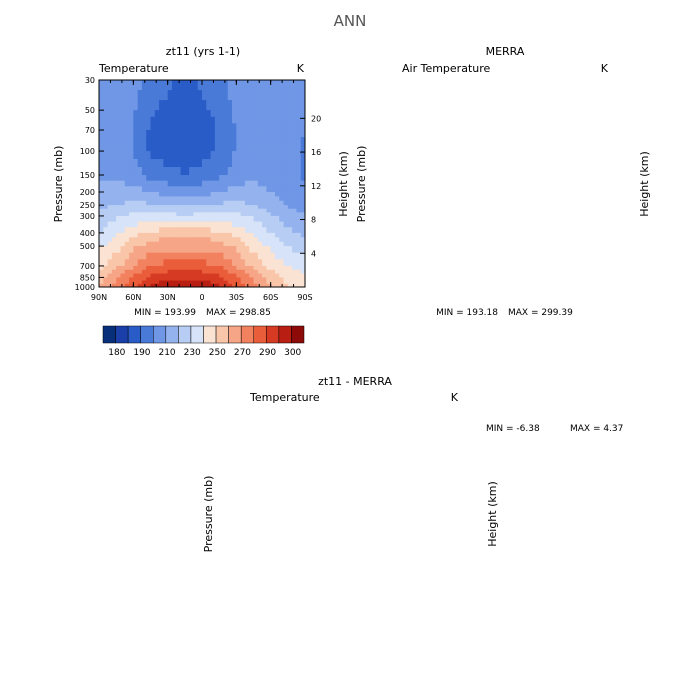 The height and width of the screenshot is (700, 700). What do you see at coordinates (168, 297) in the screenshot?
I see `x-tick-label: 30N` at bounding box center [168, 297].